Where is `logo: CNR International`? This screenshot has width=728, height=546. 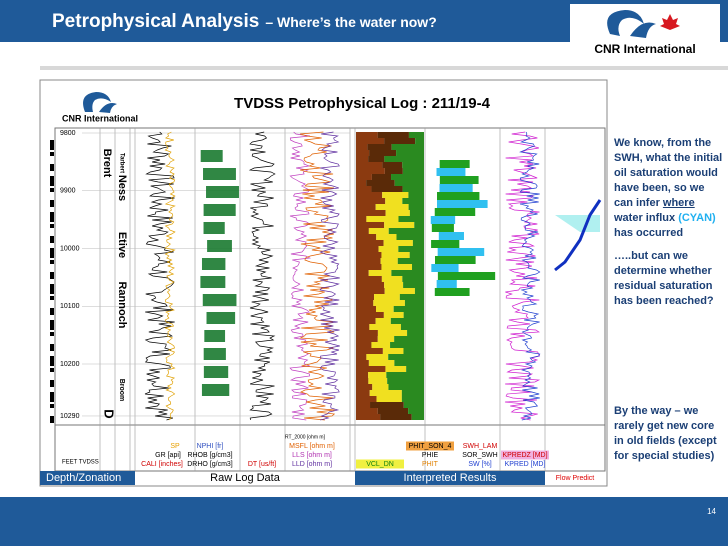
logo: CNR International is located at coordinates (645, 31).